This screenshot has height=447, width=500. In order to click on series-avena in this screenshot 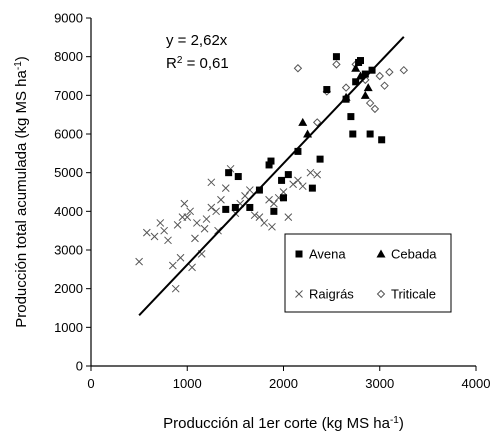, I will do `click(304, 134)`.